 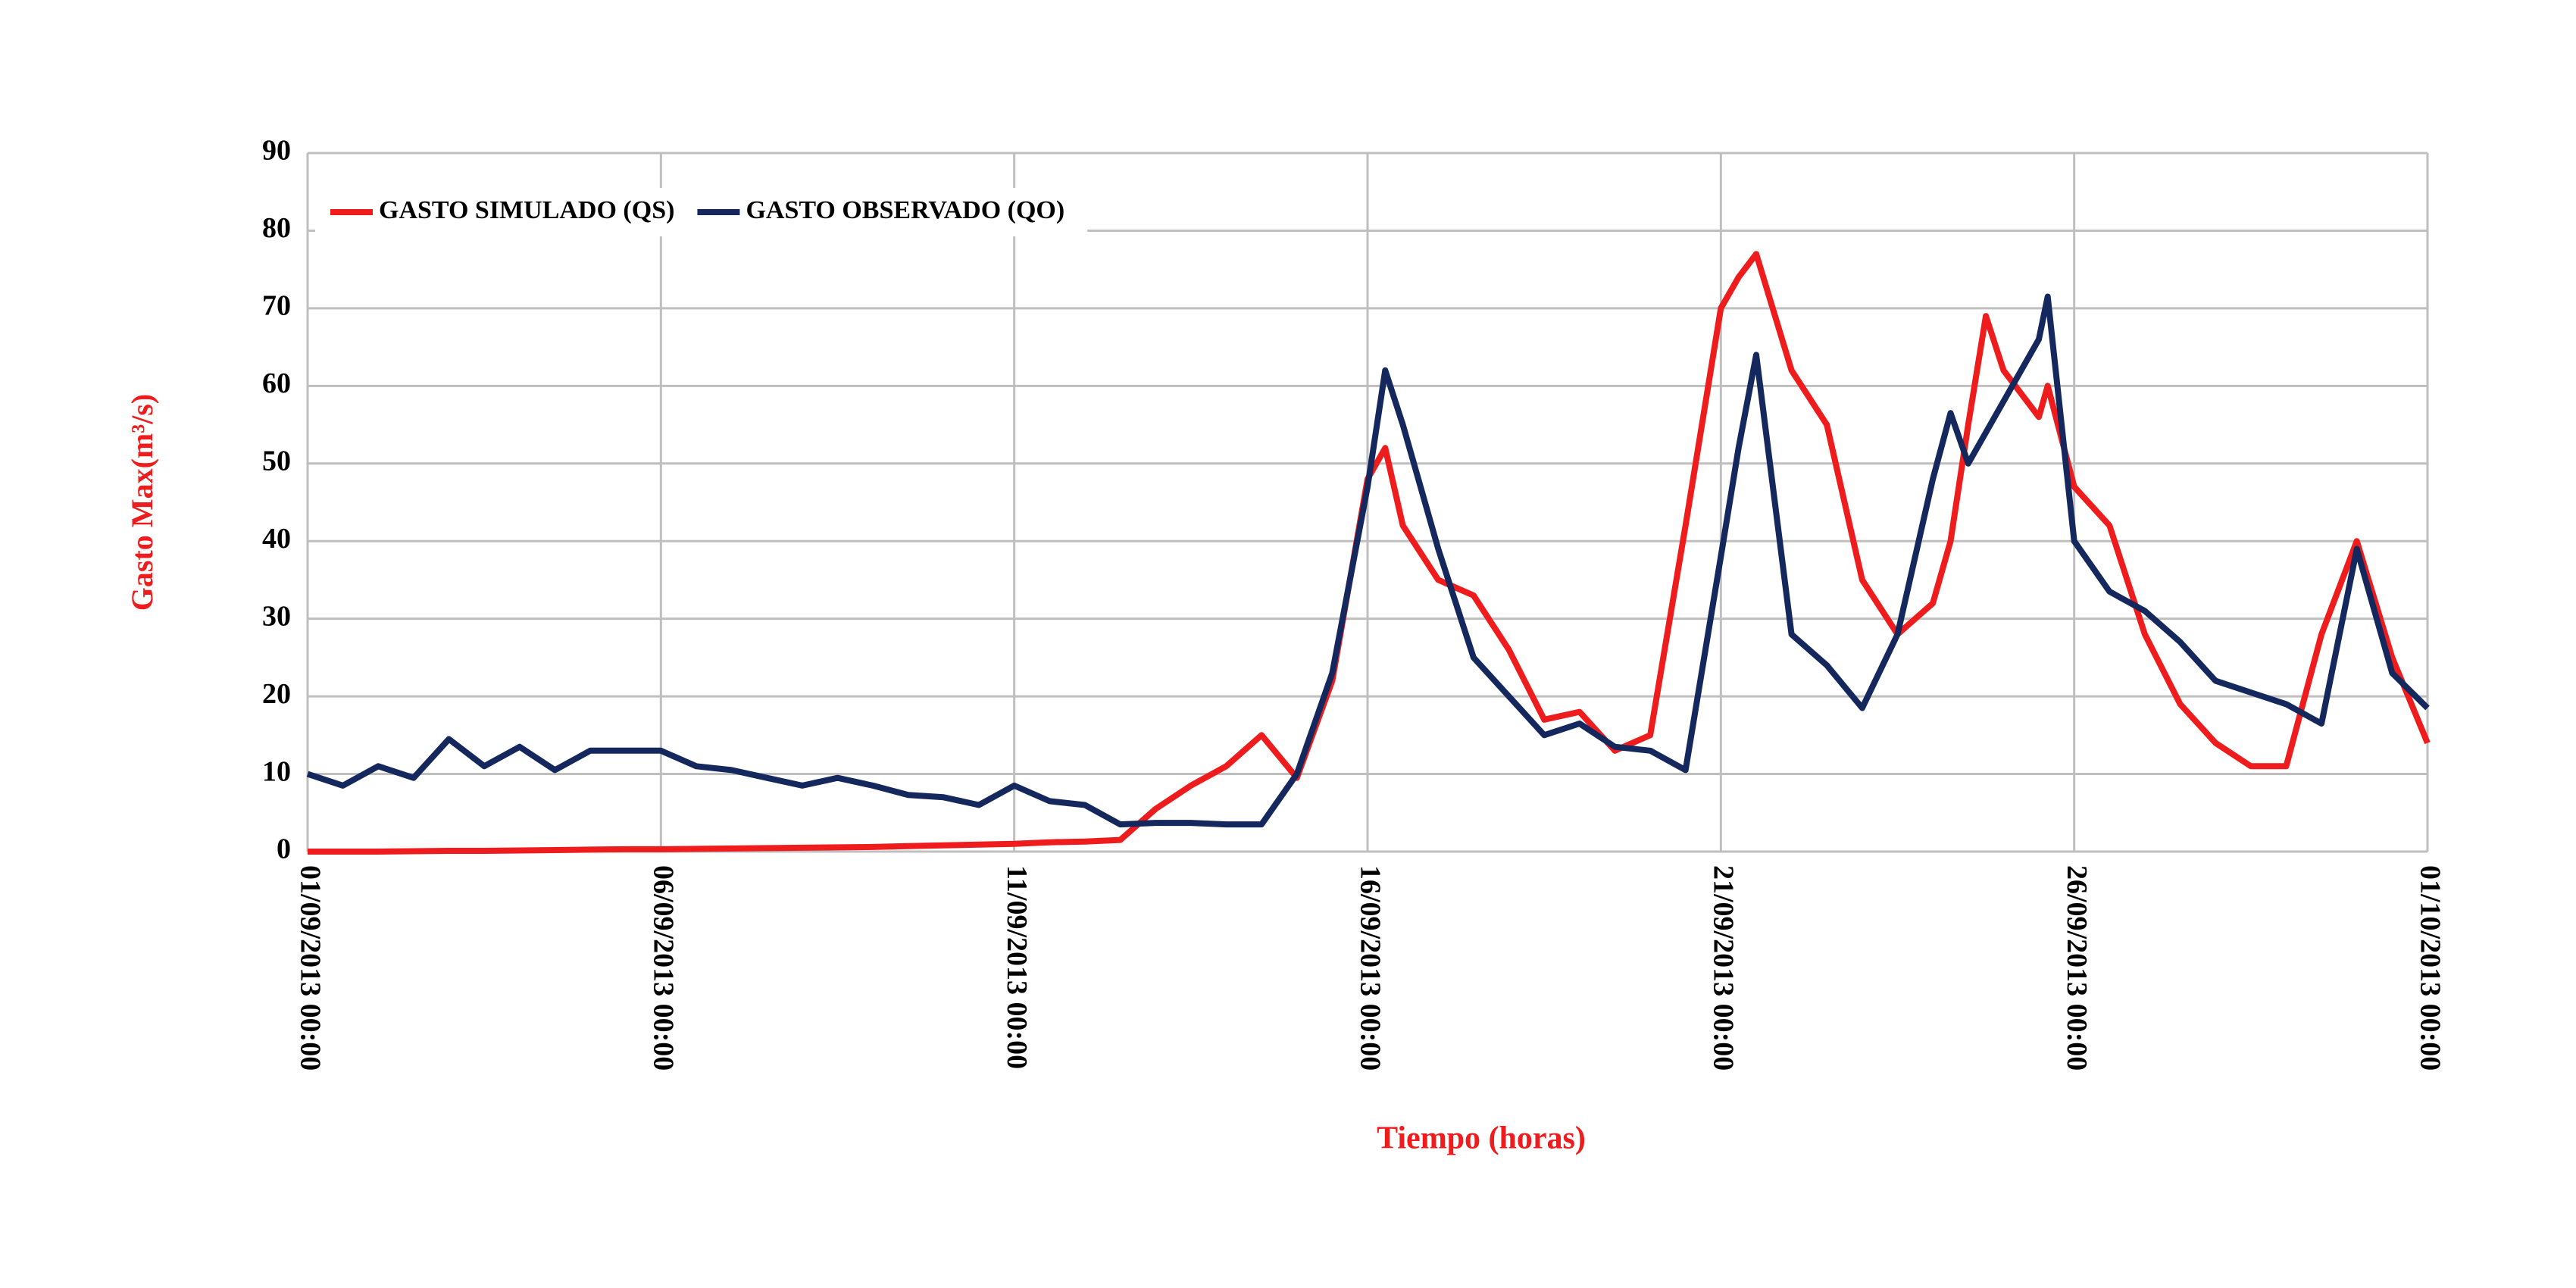 I want to click on legend-label: GASTO OBSERVADO (QO), so click(x=905, y=210).